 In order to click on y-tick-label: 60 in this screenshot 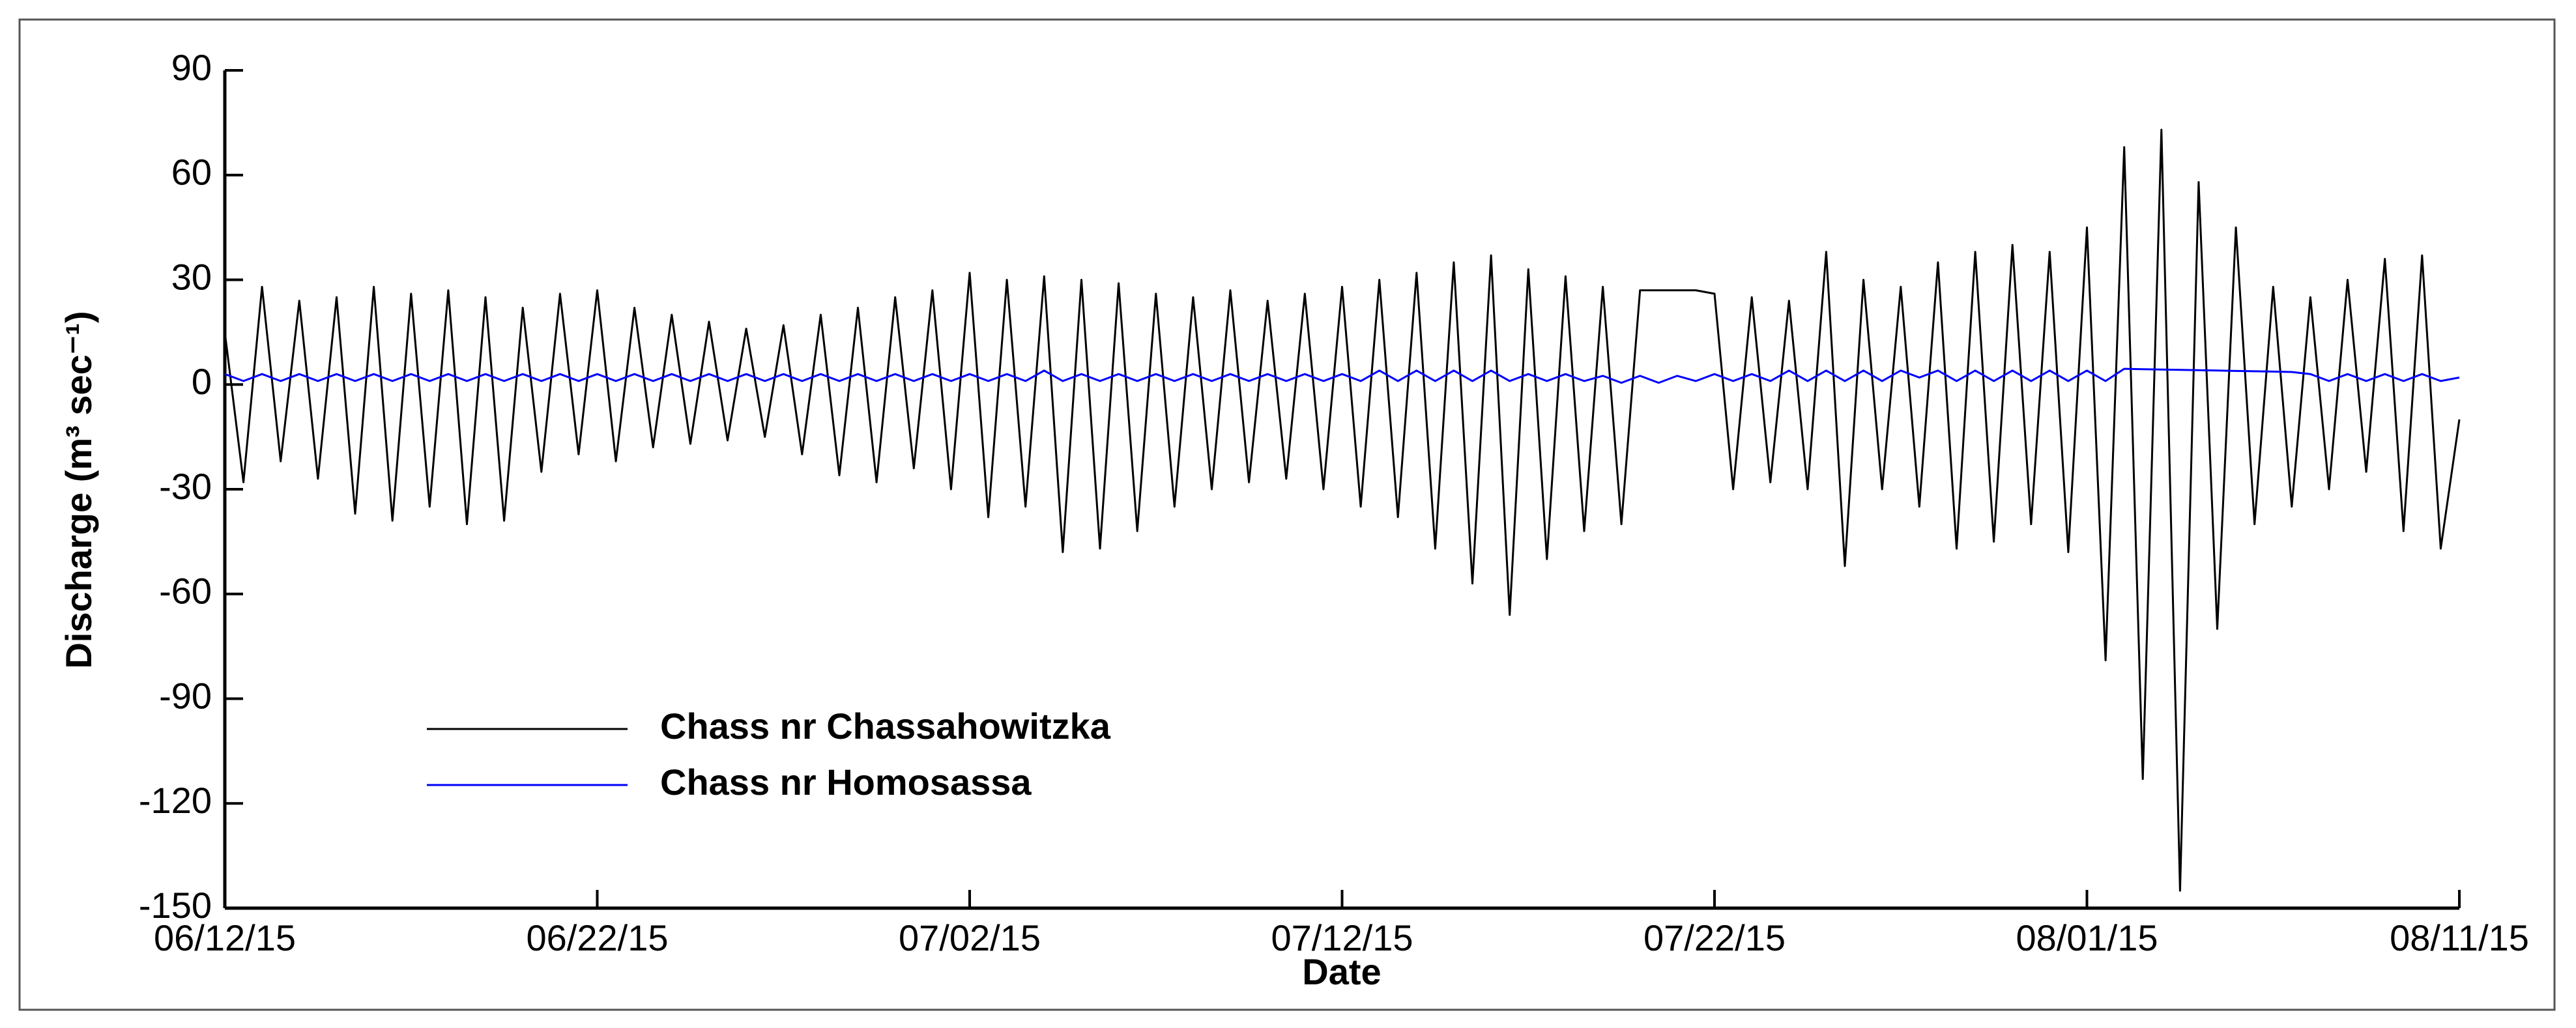, I will do `click(191, 173)`.